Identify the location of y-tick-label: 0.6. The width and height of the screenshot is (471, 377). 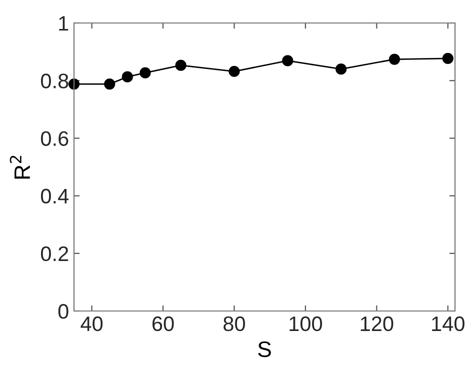
(54, 138).